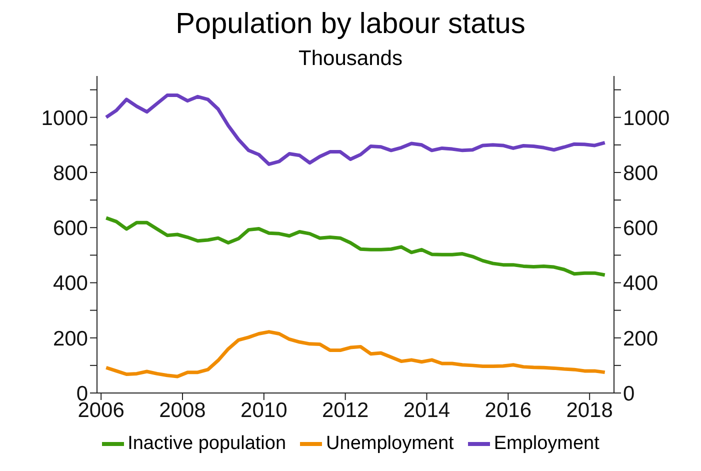  What do you see at coordinates (70, 228) in the screenshot?
I see `y-tick-label: 600` at bounding box center [70, 228].